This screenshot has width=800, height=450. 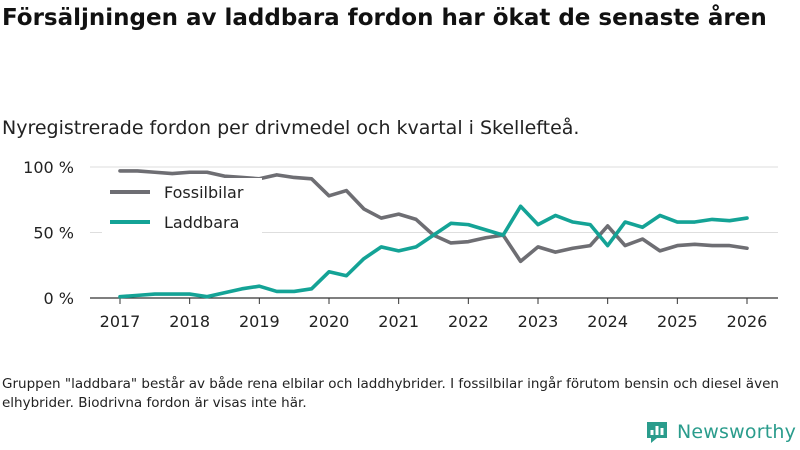 I want to click on newsworthy-brand: Newsworthy, so click(x=720, y=432).